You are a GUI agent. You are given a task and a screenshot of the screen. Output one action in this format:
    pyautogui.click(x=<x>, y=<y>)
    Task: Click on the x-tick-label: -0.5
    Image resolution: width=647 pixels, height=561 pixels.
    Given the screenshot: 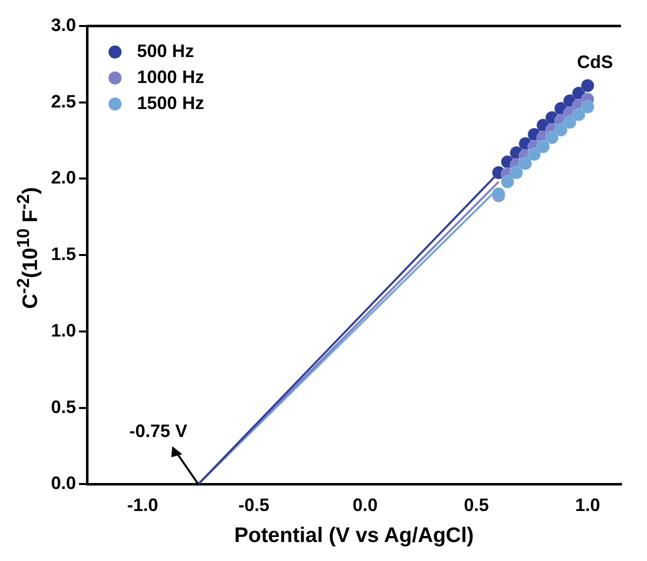 What is the action you would take?
    pyautogui.click(x=254, y=504)
    